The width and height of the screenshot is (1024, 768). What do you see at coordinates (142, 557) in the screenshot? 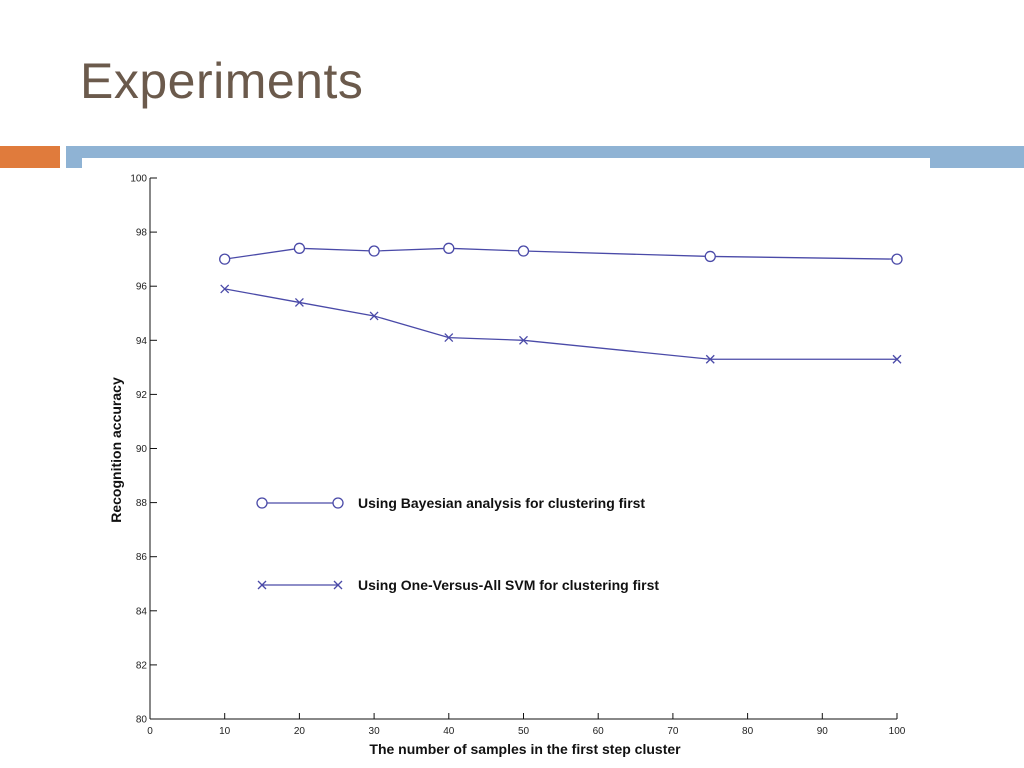
I see `y-tick-label: 86` at bounding box center [142, 557].